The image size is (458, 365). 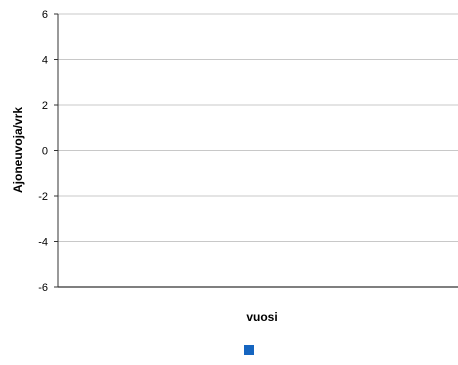 I want to click on y-tick-label: 0, so click(x=45, y=152).